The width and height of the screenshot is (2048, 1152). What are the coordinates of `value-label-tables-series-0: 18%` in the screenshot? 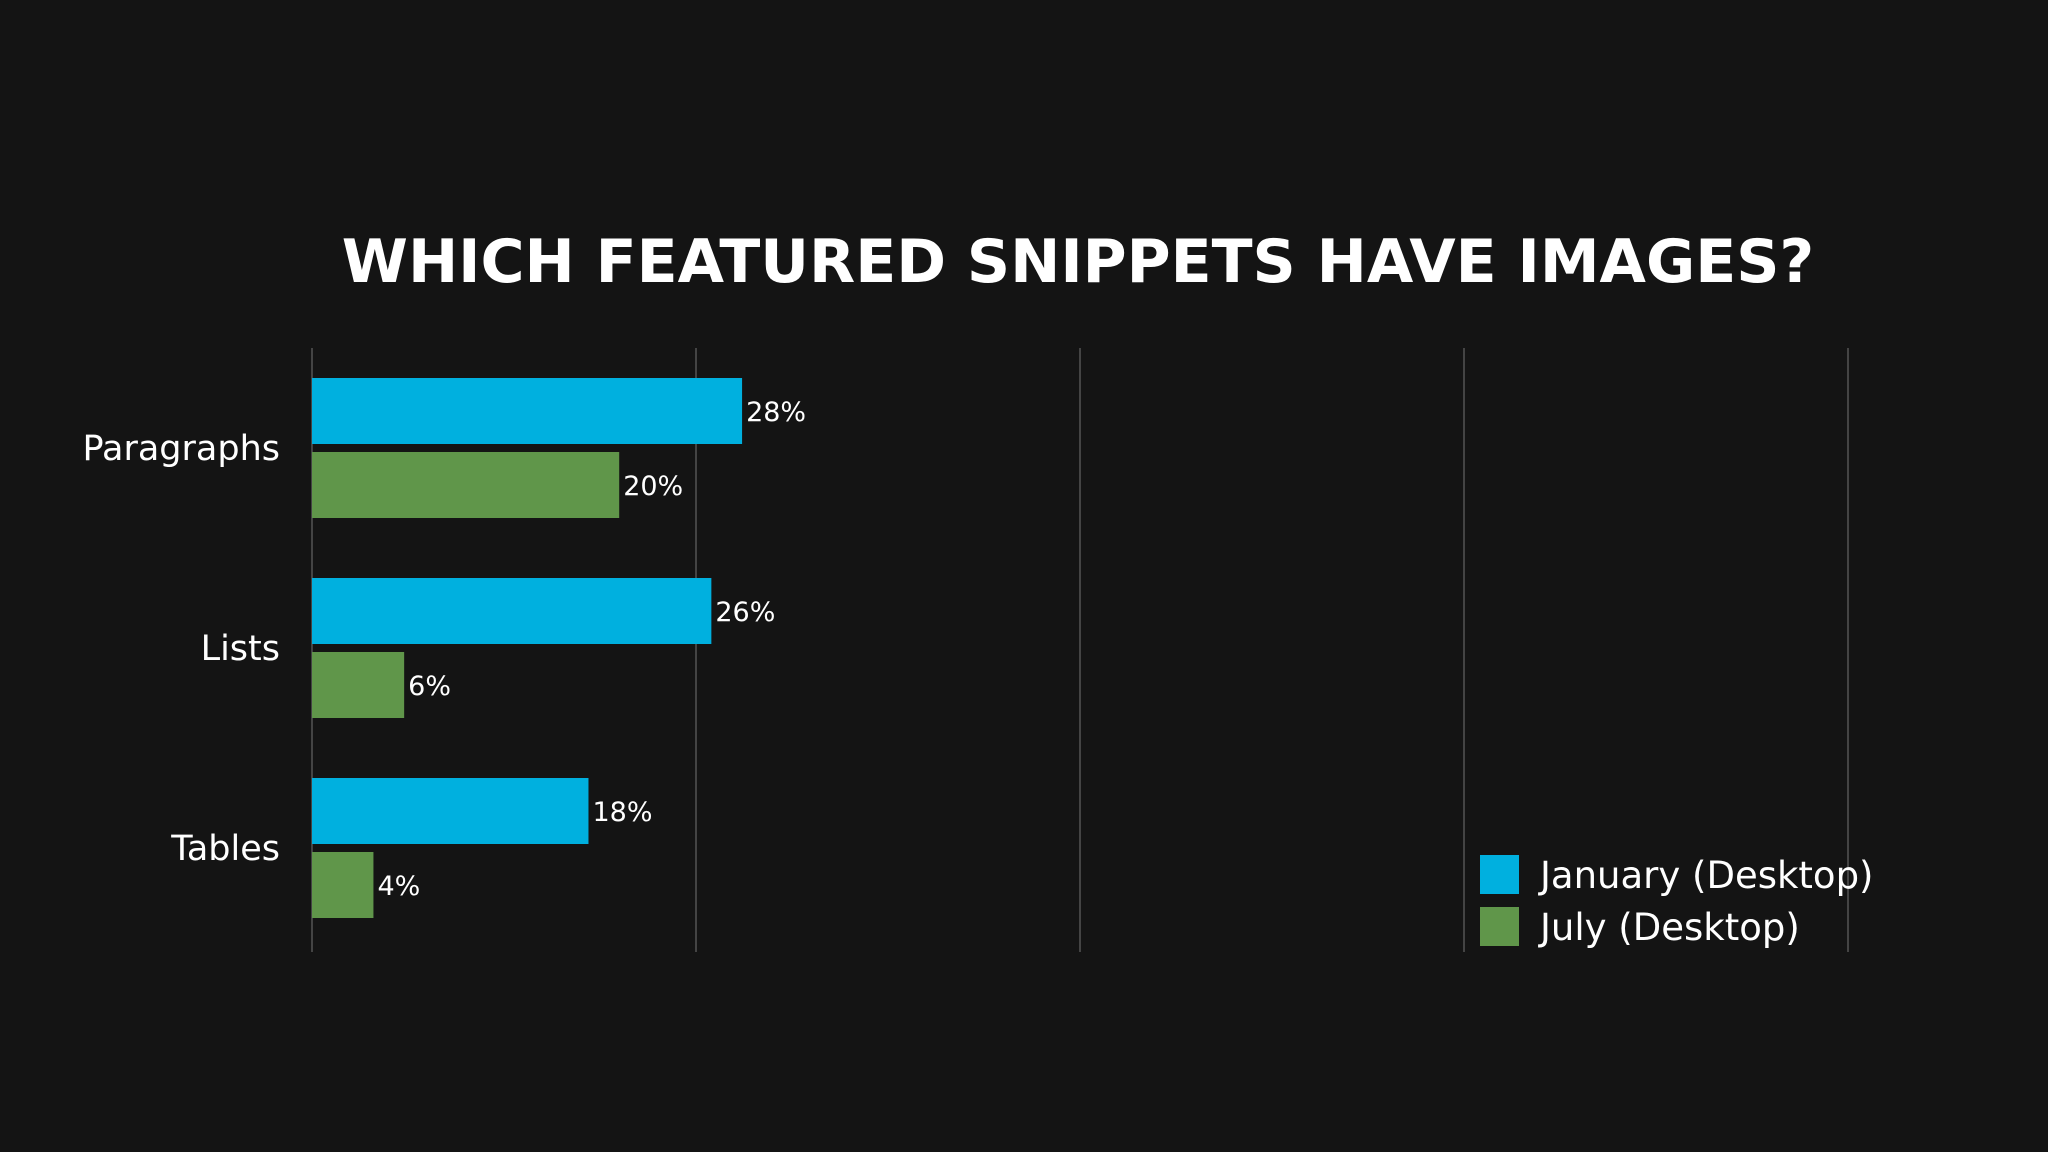 It's located at (622, 812).